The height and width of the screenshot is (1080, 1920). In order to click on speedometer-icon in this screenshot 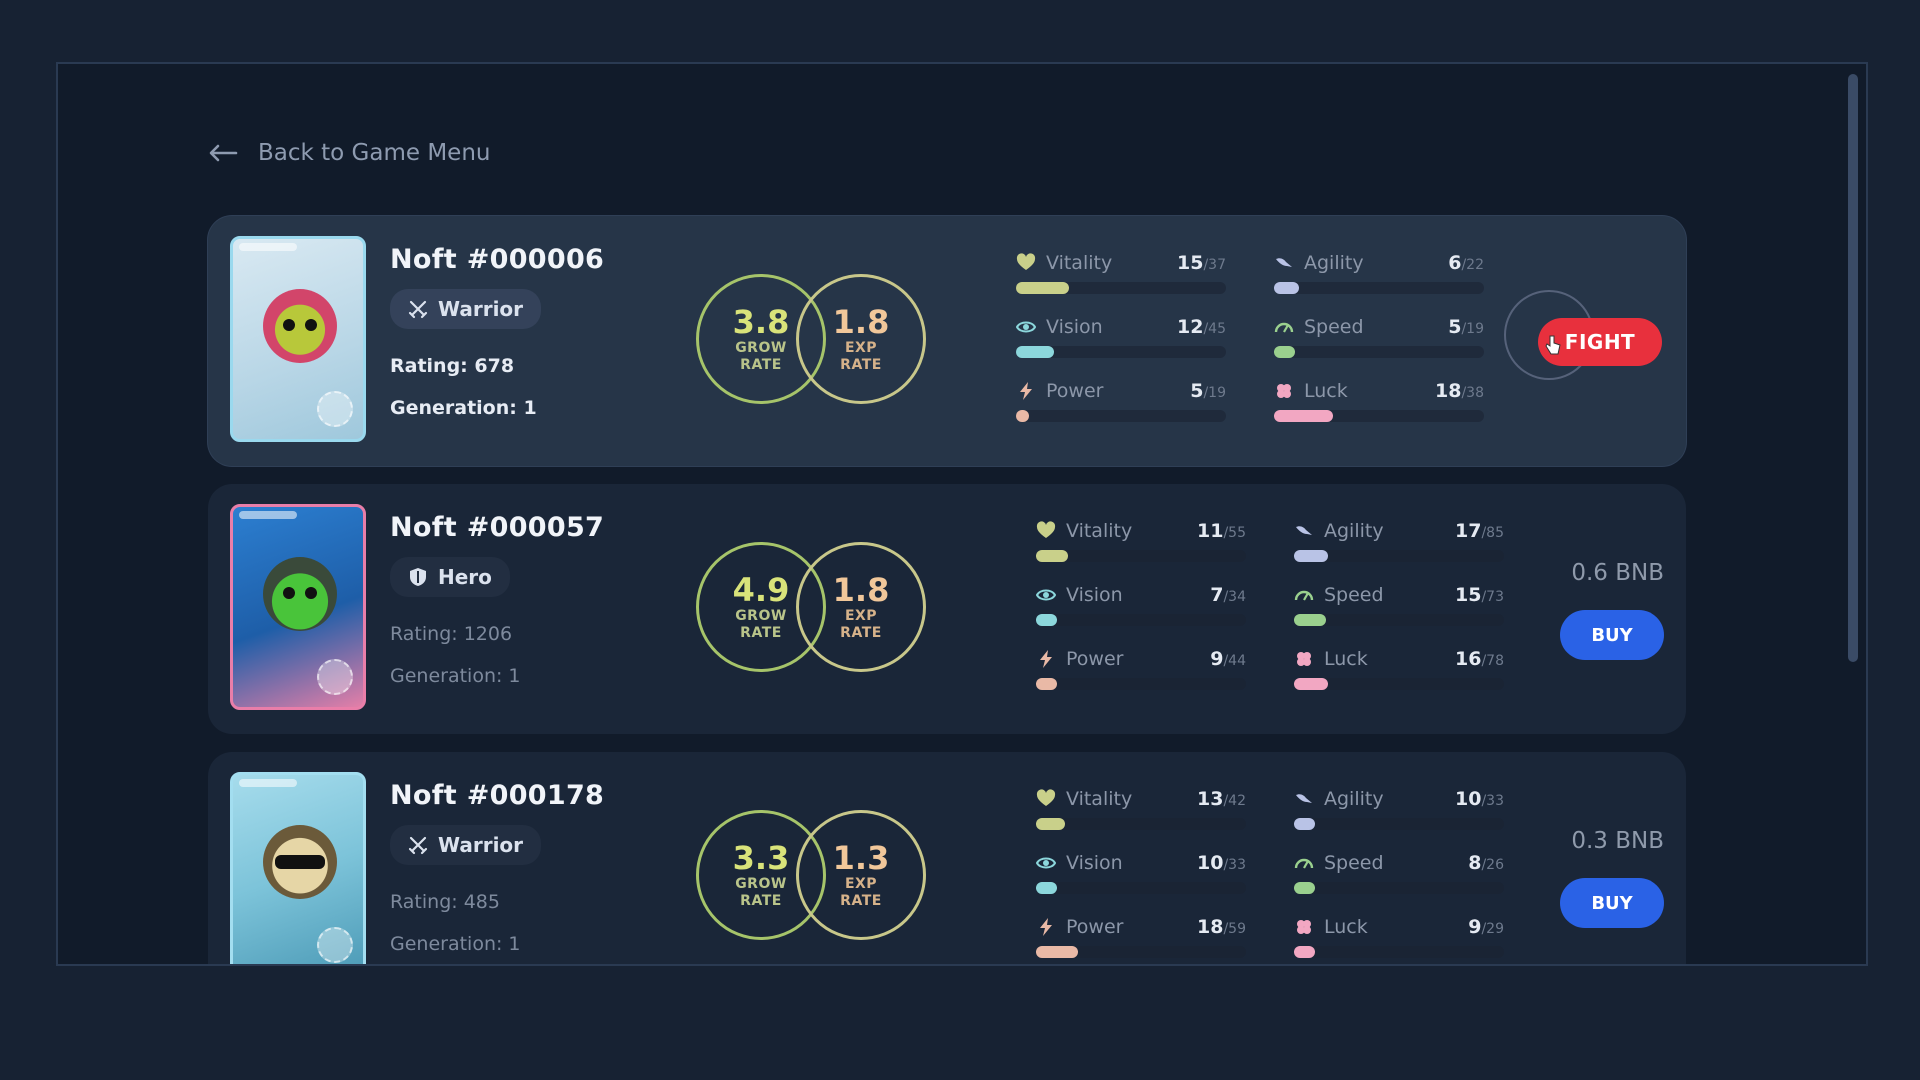, I will do `click(1304, 595)`.